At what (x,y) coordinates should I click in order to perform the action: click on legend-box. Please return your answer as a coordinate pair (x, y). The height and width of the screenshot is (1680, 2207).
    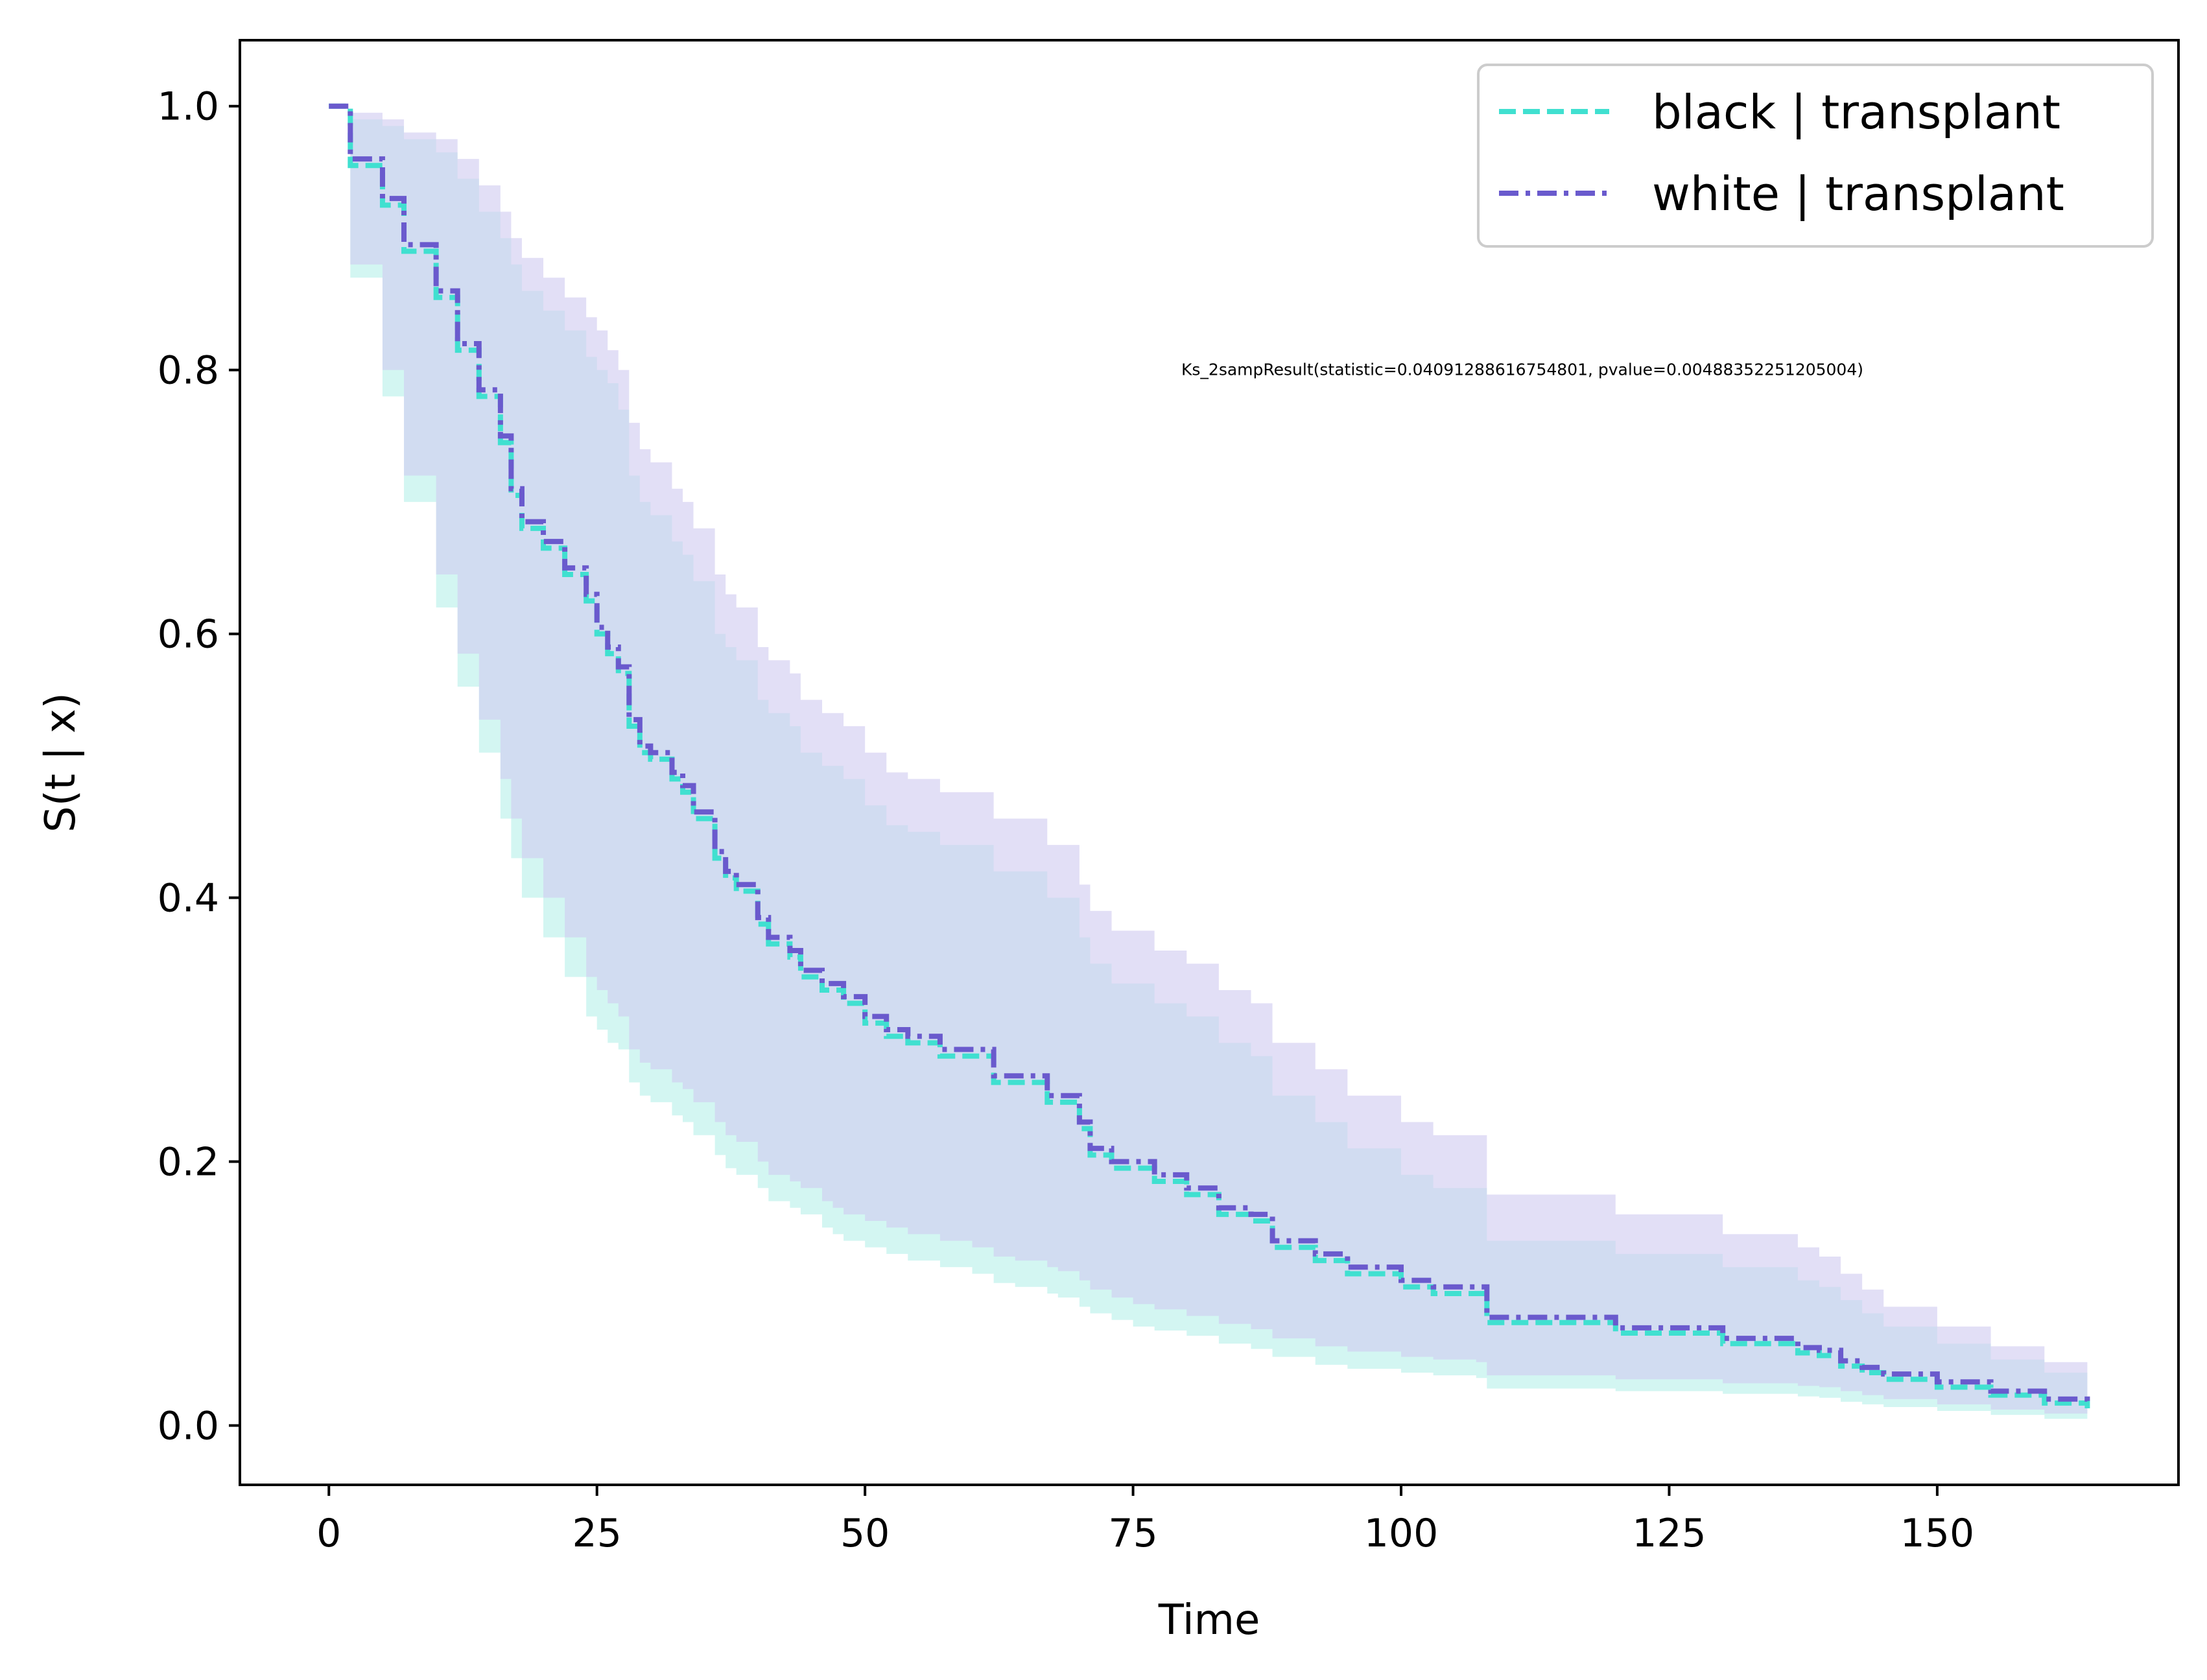
    Looking at the image, I should click on (1815, 156).